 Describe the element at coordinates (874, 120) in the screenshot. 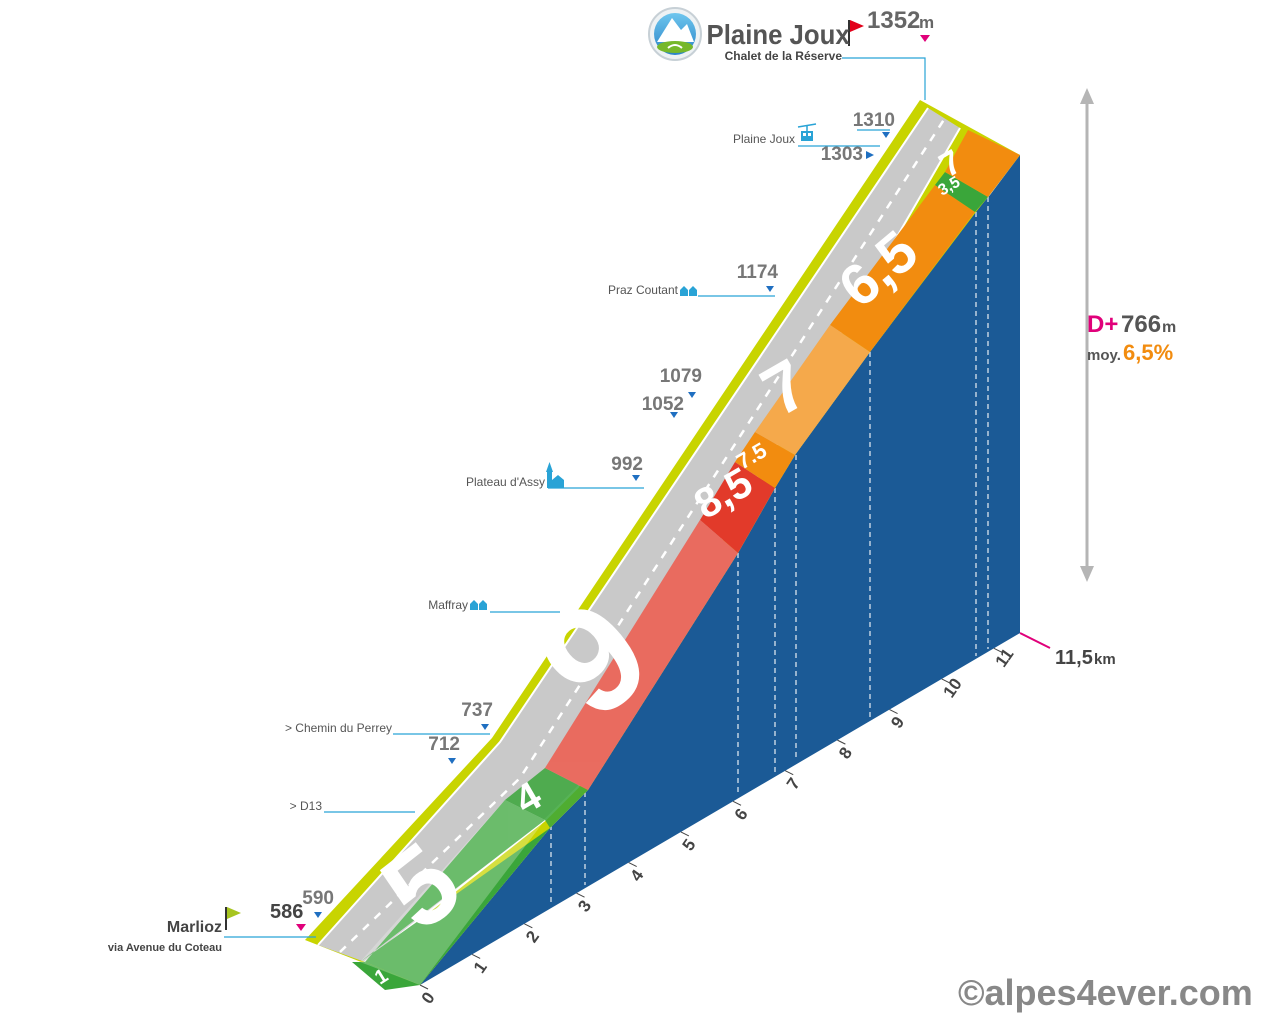

I see `waypoint-altitude-1310: 1310` at that location.